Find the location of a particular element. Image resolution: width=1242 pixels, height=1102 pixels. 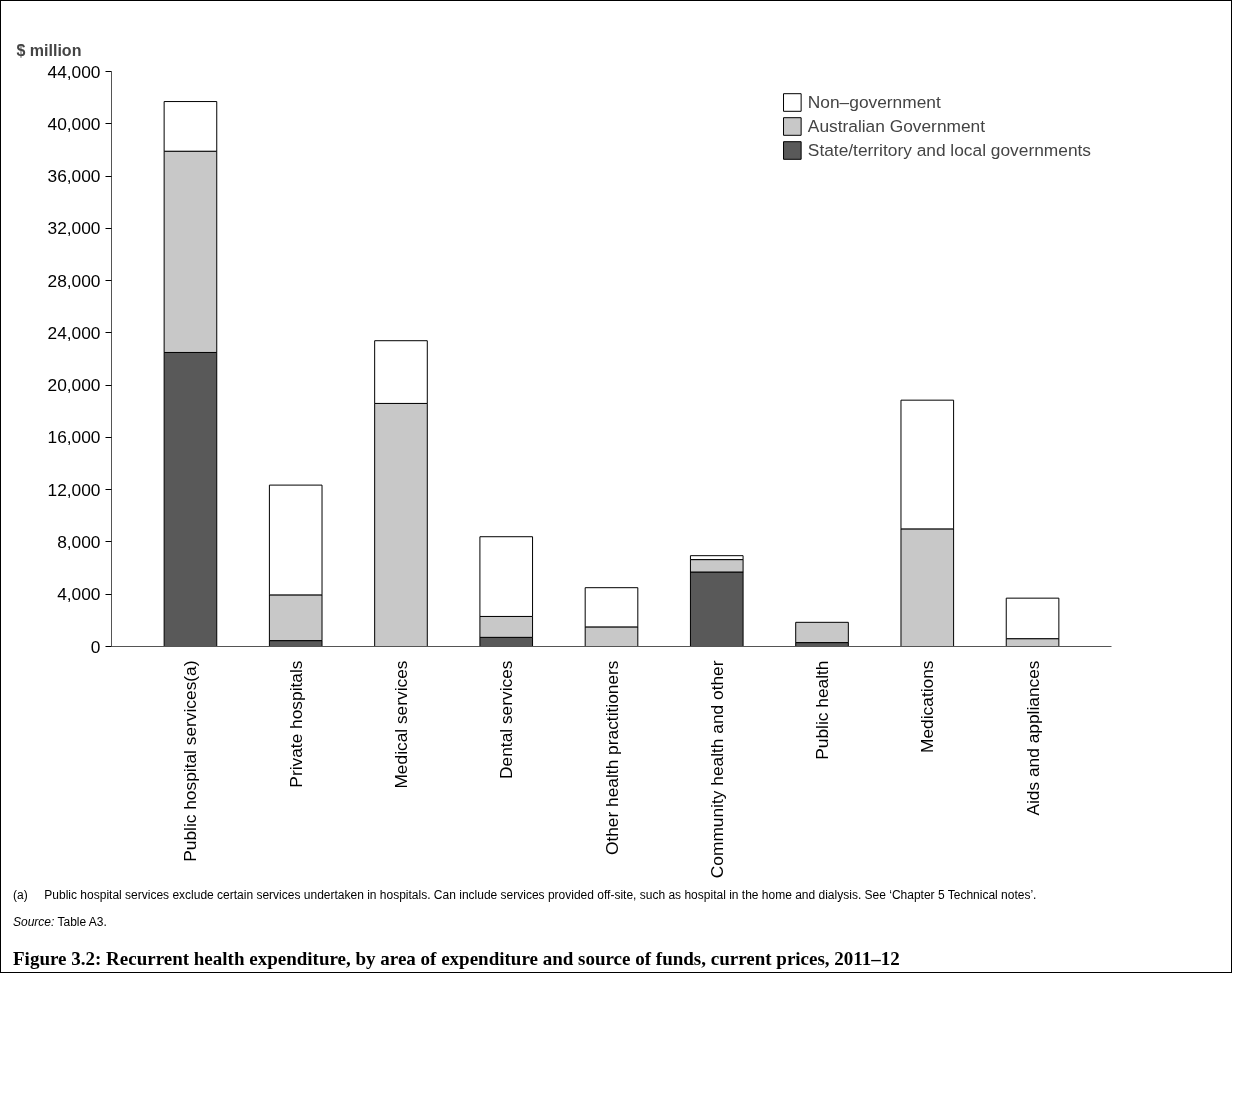

x-tick-label: Community health and other is located at coordinates (716, 769).